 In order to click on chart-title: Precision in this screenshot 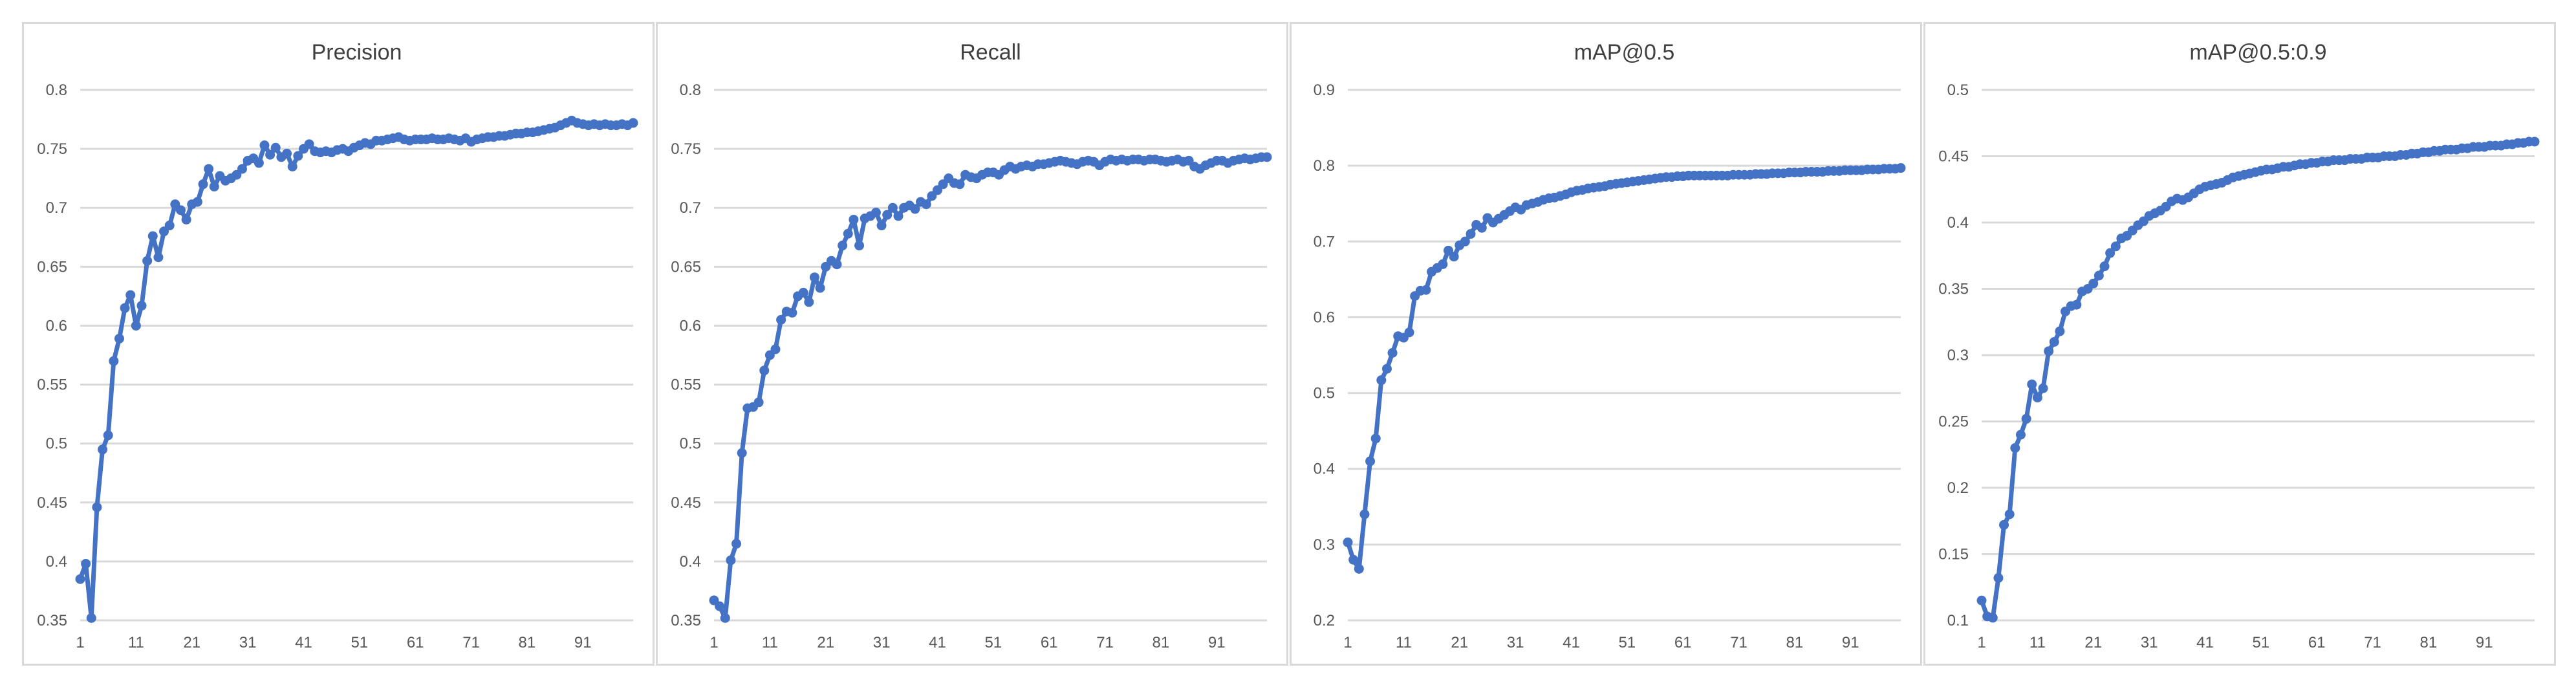, I will do `click(357, 52)`.